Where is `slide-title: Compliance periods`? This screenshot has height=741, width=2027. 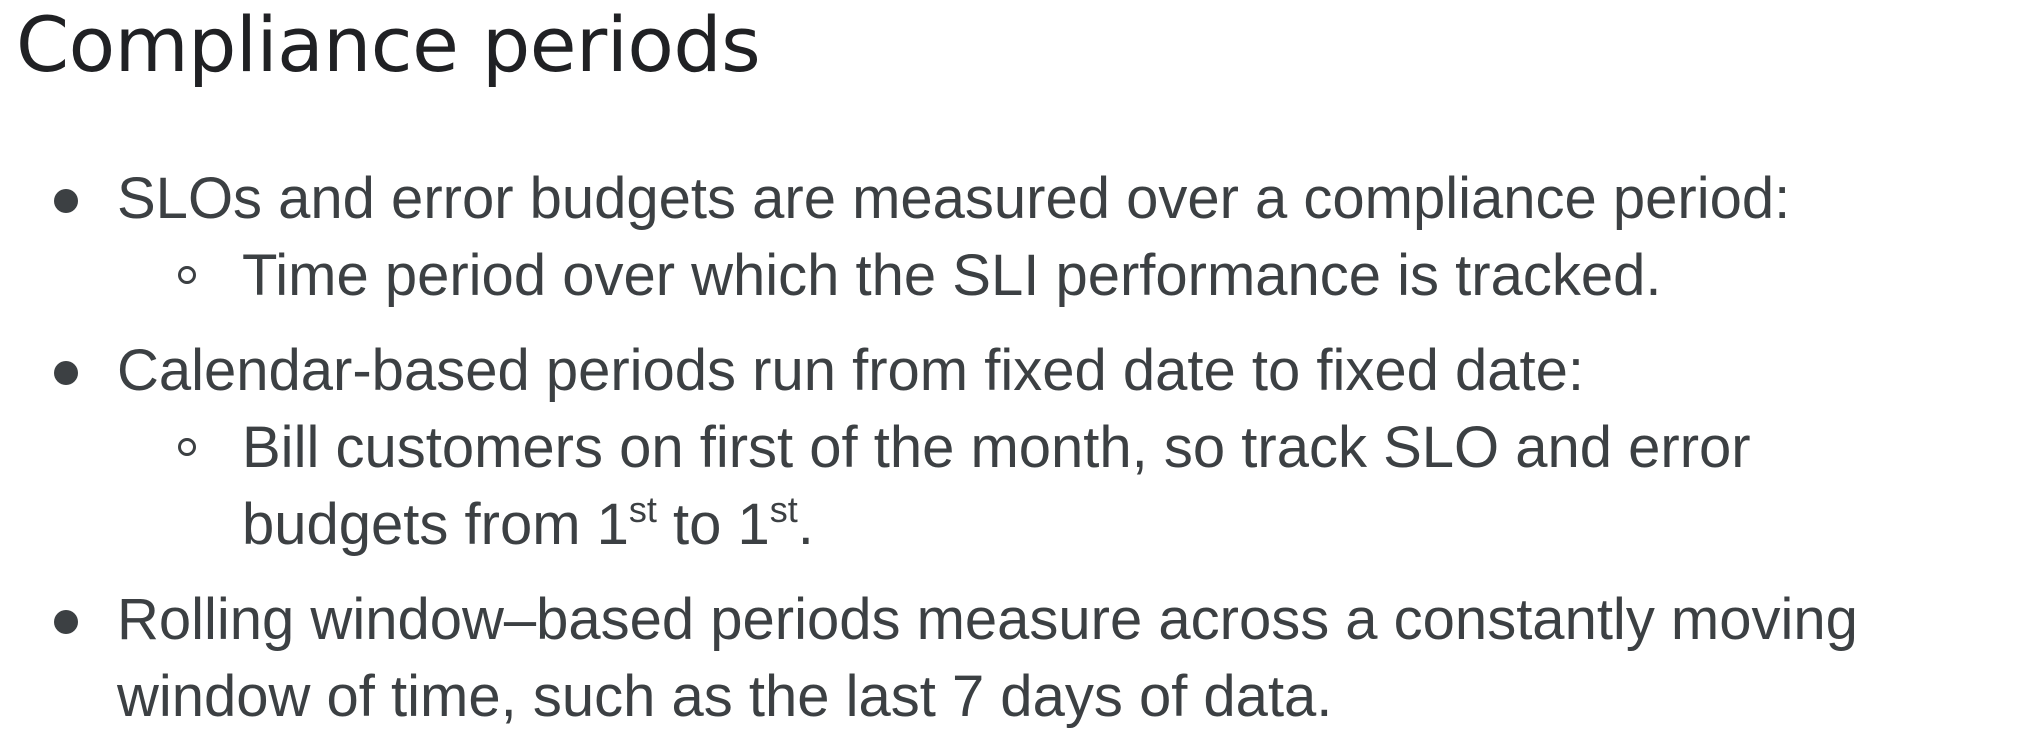 slide-title: Compliance periods is located at coordinates (388, 44).